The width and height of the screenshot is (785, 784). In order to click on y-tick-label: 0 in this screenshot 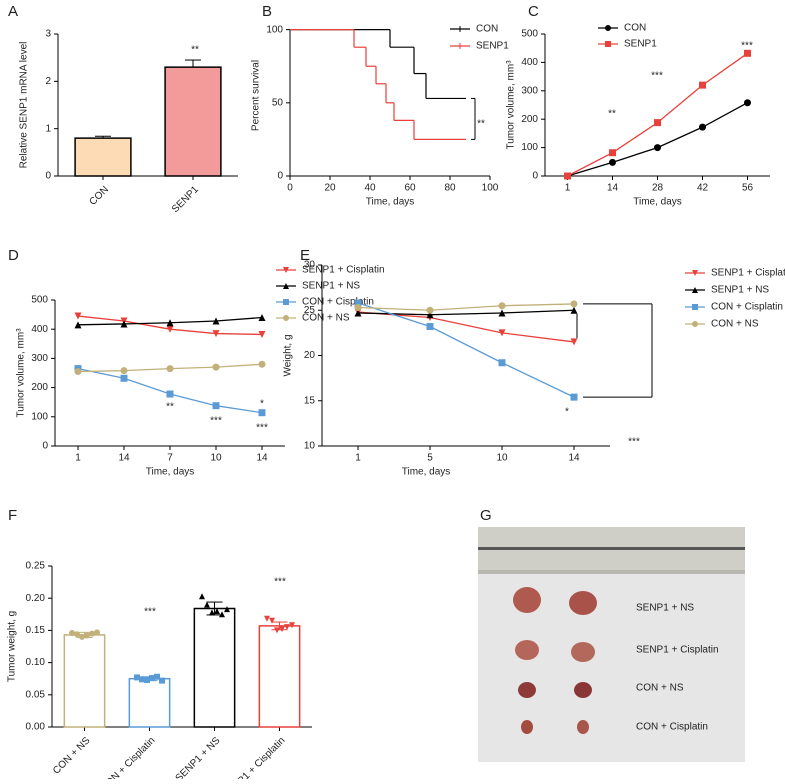, I will do `click(45, 446)`.